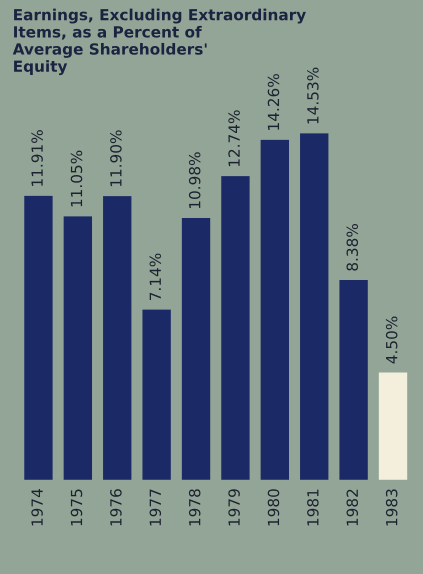 This screenshot has width=423, height=574. I want to click on data-label: 10.98%, so click(194, 180).